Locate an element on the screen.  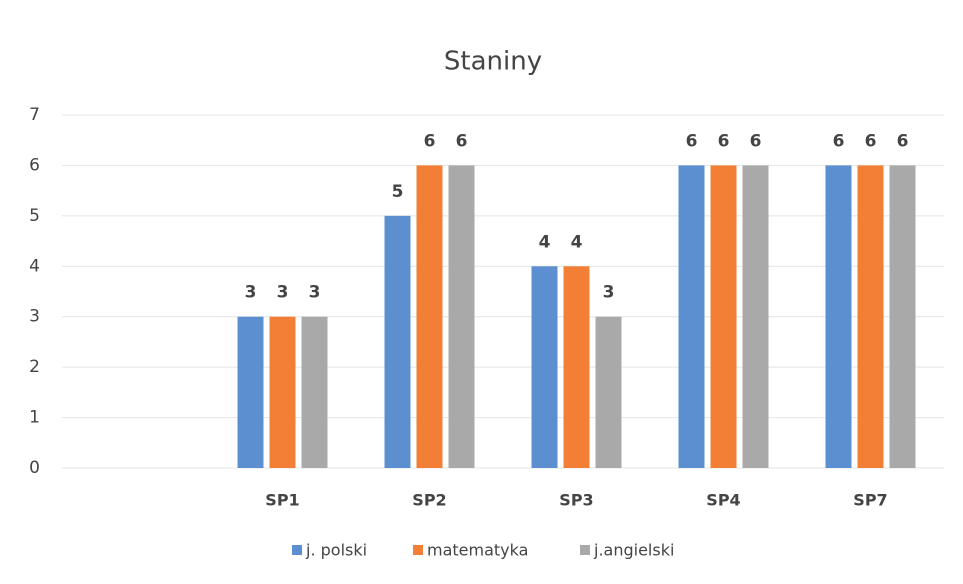
y-tick-label: 1 is located at coordinates (34, 418).